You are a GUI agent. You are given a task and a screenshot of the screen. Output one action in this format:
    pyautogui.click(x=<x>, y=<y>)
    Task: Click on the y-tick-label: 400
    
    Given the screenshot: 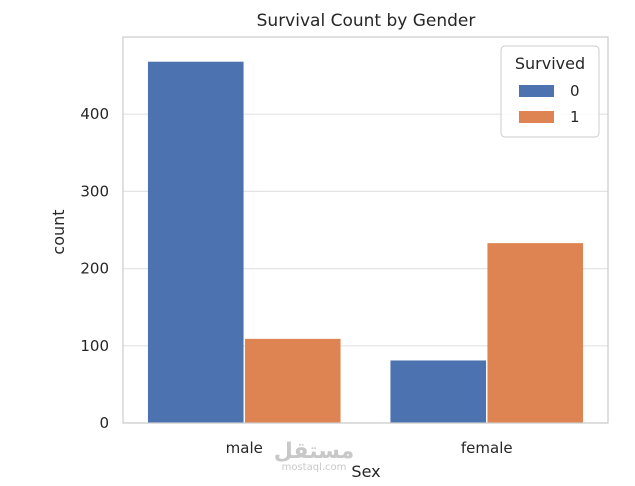 What is the action you would take?
    pyautogui.click(x=94, y=114)
    